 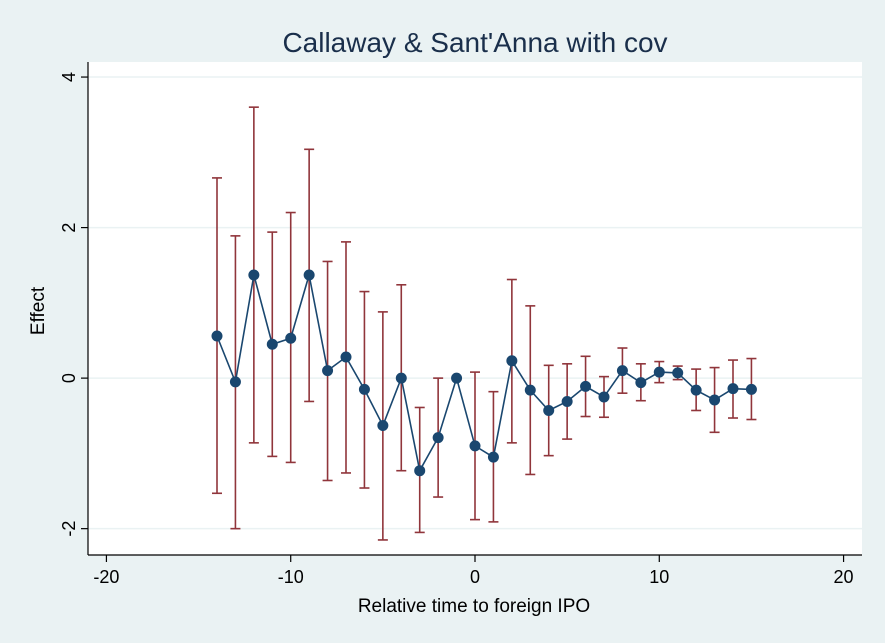 What do you see at coordinates (69, 378) in the screenshot?
I see `y-tick-label: 0` at bounding box center [69, 378].